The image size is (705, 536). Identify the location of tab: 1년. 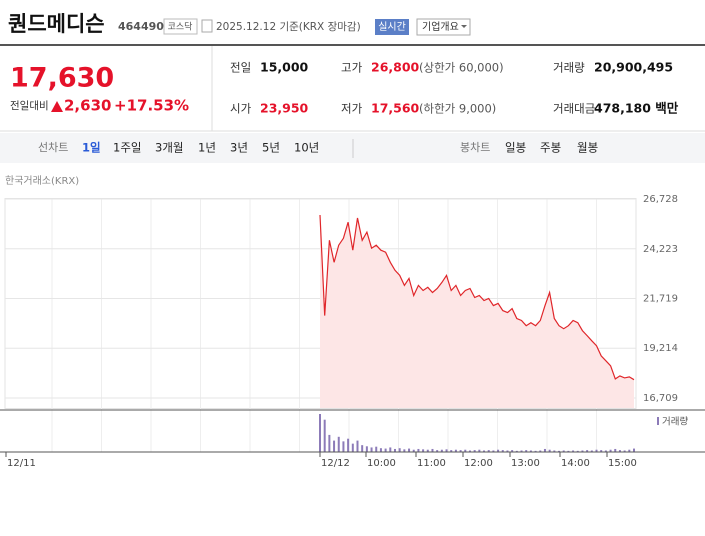
(207, 148).